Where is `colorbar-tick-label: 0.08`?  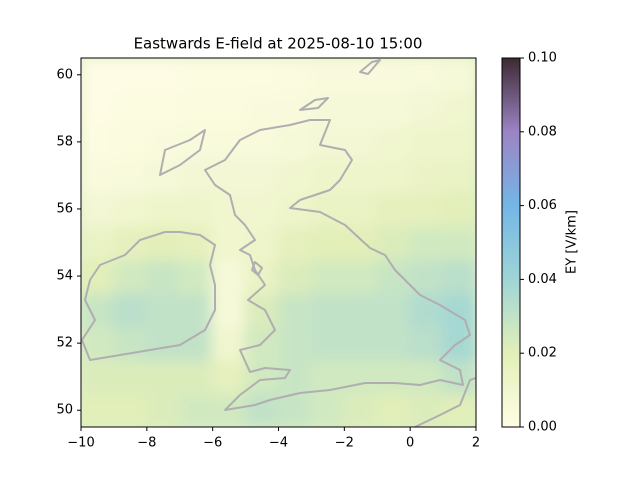 colorbar-tick-label: 0.08 is located at coordinates (542, 131).